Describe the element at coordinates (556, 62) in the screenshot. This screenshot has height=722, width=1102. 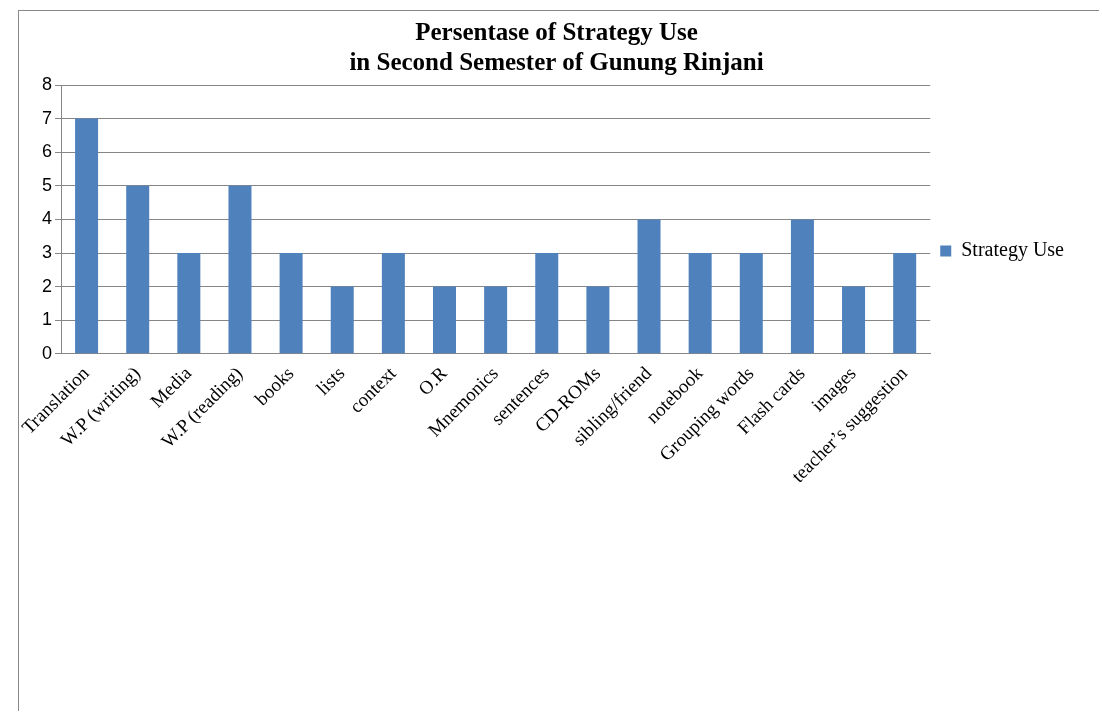
I see `text: in Second Semester of Gunung Rinjani` at that location.